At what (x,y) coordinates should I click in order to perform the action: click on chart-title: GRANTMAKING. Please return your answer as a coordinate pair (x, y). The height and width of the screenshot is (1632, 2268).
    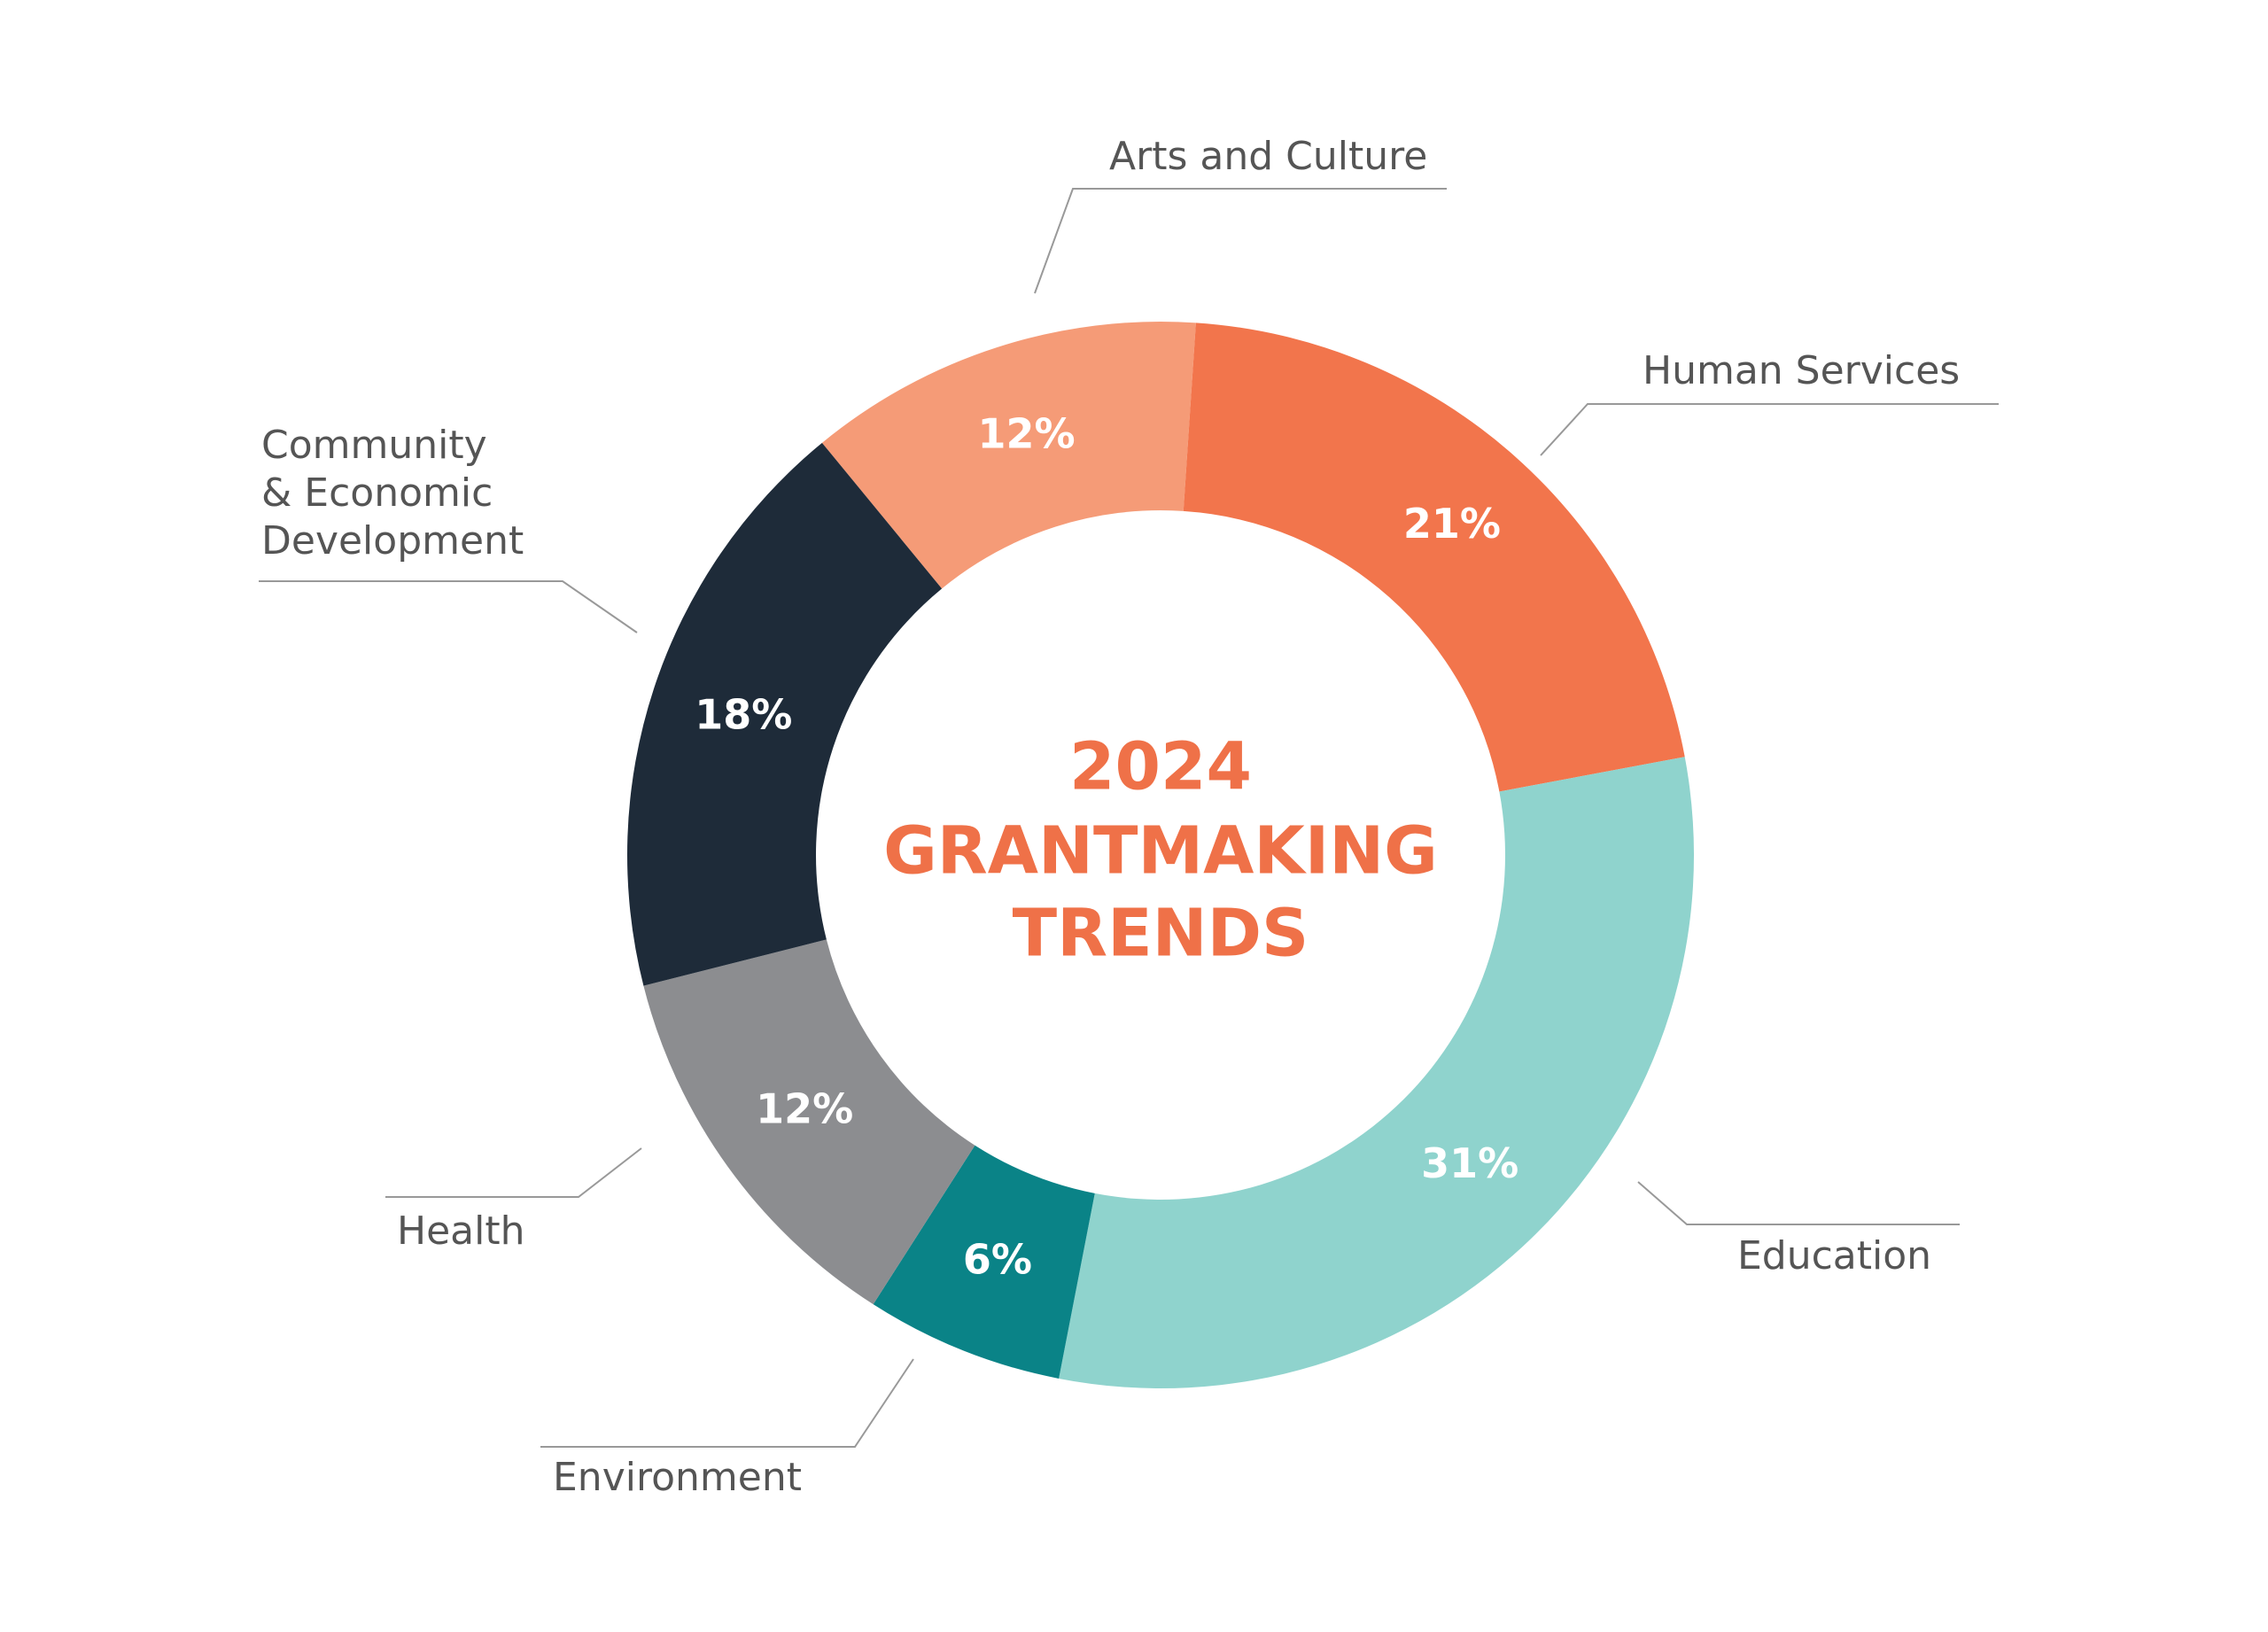
    Looking at the image, I should click on (1160, 851).